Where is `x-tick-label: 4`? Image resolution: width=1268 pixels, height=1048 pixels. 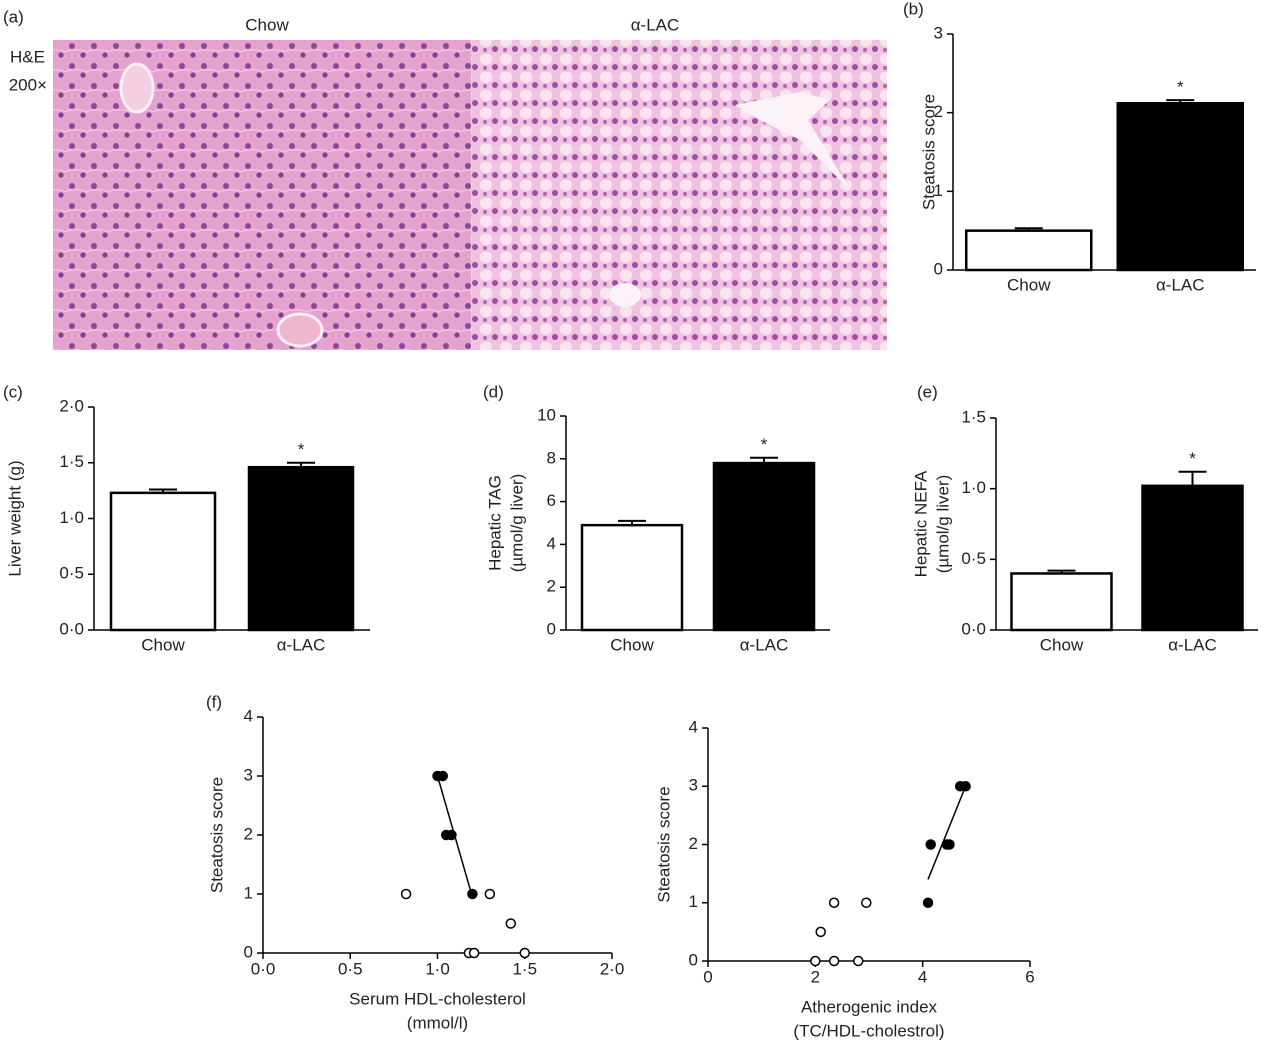
x-tick-label: 4 is located at coordinates (922, 976).